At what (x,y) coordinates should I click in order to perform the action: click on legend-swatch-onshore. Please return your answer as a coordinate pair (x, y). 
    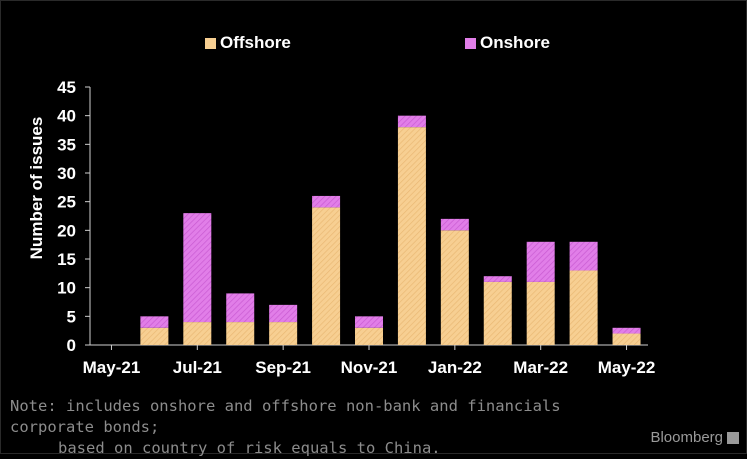
    Looking at the image, I should click on (470, 43).